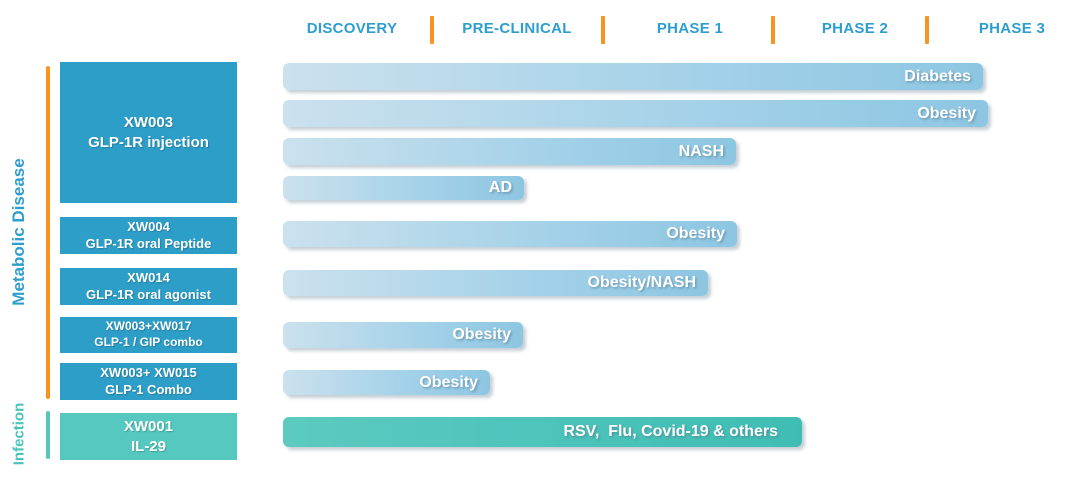 This screenshot has width=1077, height=487. I want to click on pipeline-bar-label: Diabetes, so click(937, 76).